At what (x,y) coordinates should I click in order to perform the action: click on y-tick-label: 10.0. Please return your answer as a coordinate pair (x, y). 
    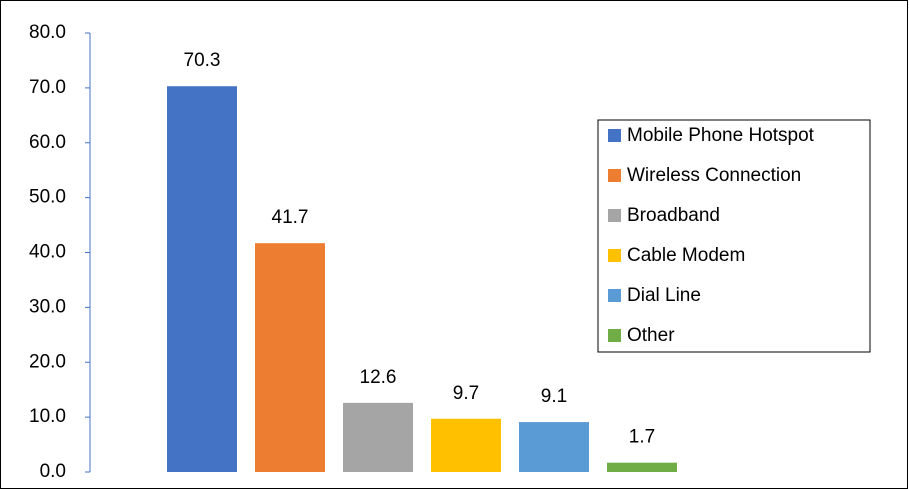
    Looking at the image, I should click on (47, 416).